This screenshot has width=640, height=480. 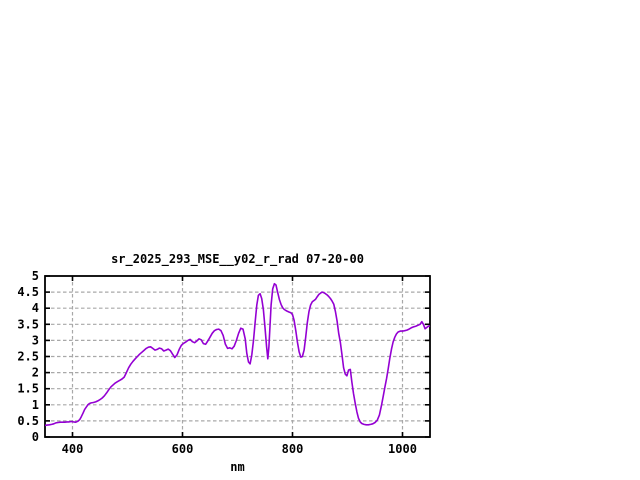 What do you see at coordinates (35, 373) in the screenshot?
I see `y-tick-label: 2` at bounding box center [35, 373].